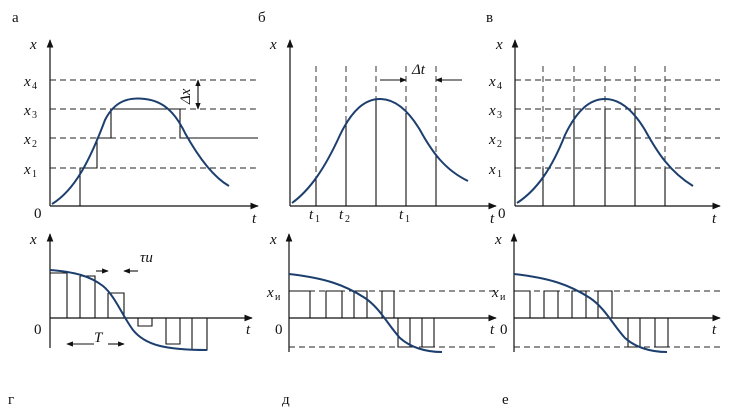 The width and height of the screenshot is (736, 411). What do you see at coordinates (418, 70) in the screenshot?
I see `delta-t-label: Δt` at bounding box center [418, 70].